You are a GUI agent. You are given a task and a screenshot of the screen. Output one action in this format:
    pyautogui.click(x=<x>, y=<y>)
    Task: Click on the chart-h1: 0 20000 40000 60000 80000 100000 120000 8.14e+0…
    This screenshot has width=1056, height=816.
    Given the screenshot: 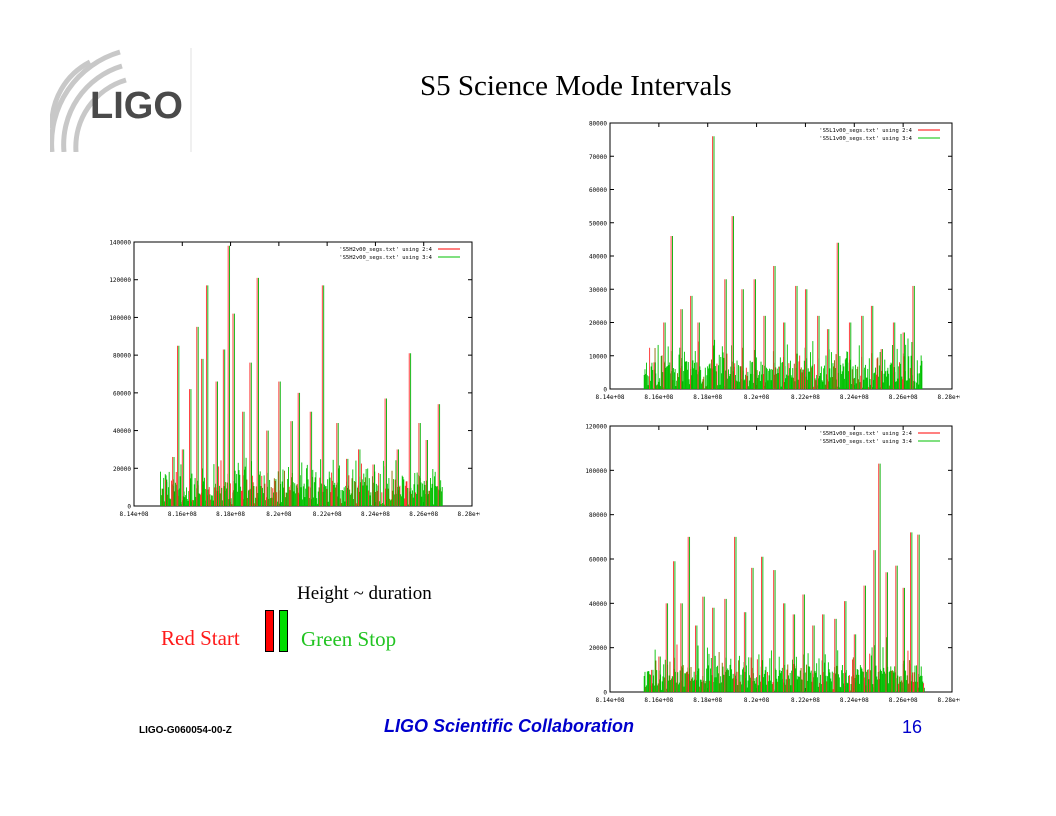 What is the action you would take?
    pyautogui.click(x=765, y=563)
    